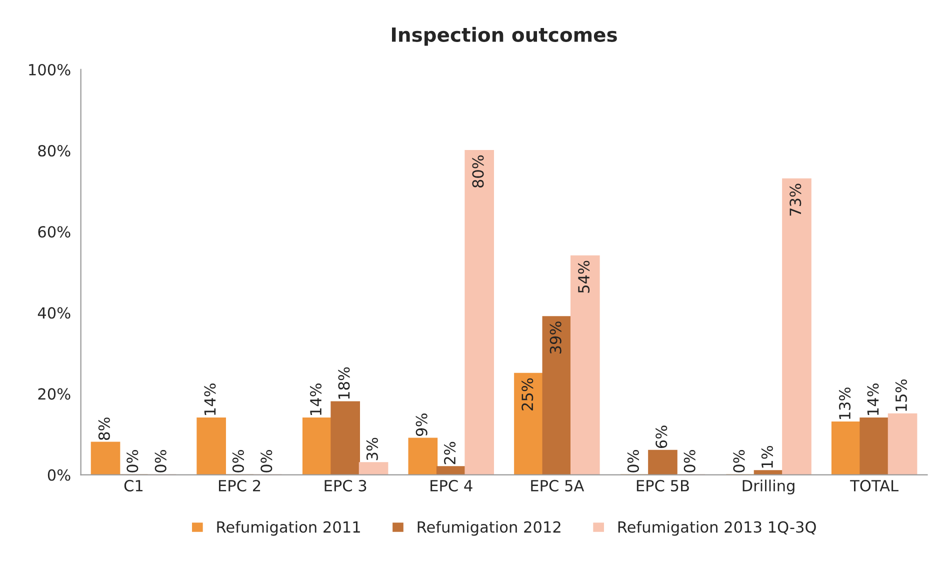 This screenshot has height=579, width=951. I want to click on y-tick-label: 60%, so click(54, 232).